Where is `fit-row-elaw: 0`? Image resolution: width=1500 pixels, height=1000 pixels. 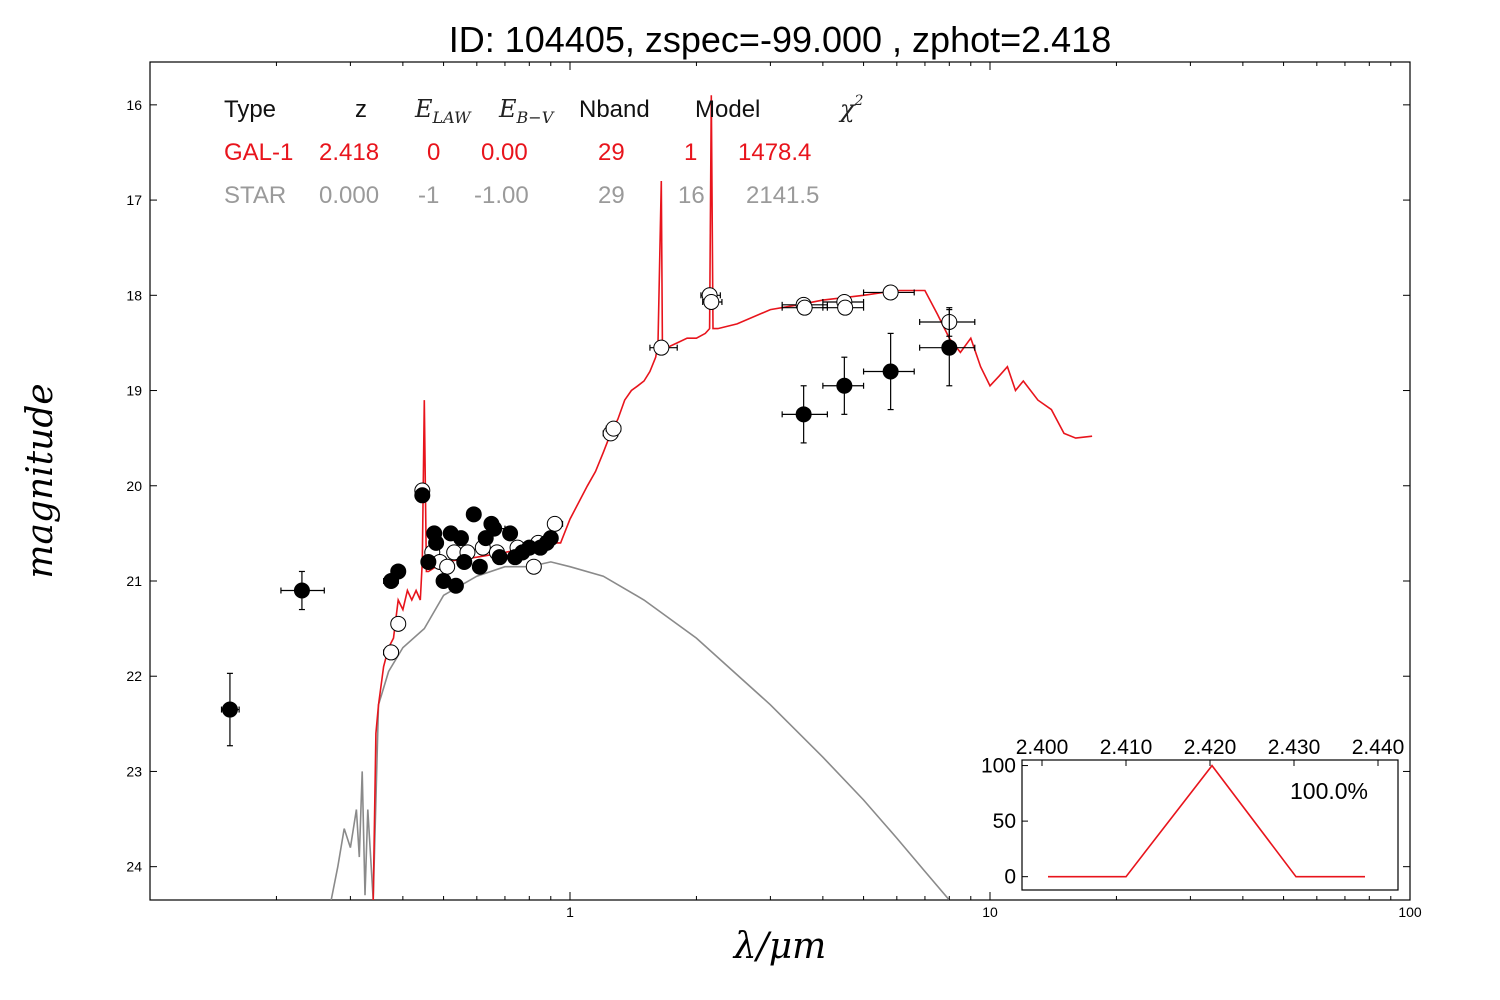
fit-row-elaw: 0 is located at coordinates (433, 152).